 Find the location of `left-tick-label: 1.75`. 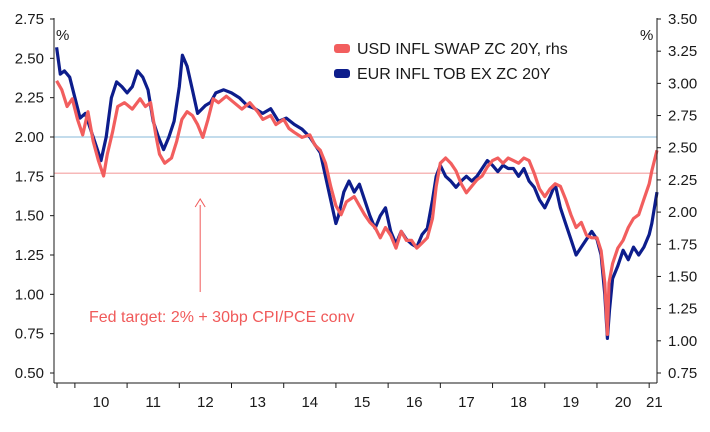

left-tick-label: 1.75 is located at coordinates (29, 176).